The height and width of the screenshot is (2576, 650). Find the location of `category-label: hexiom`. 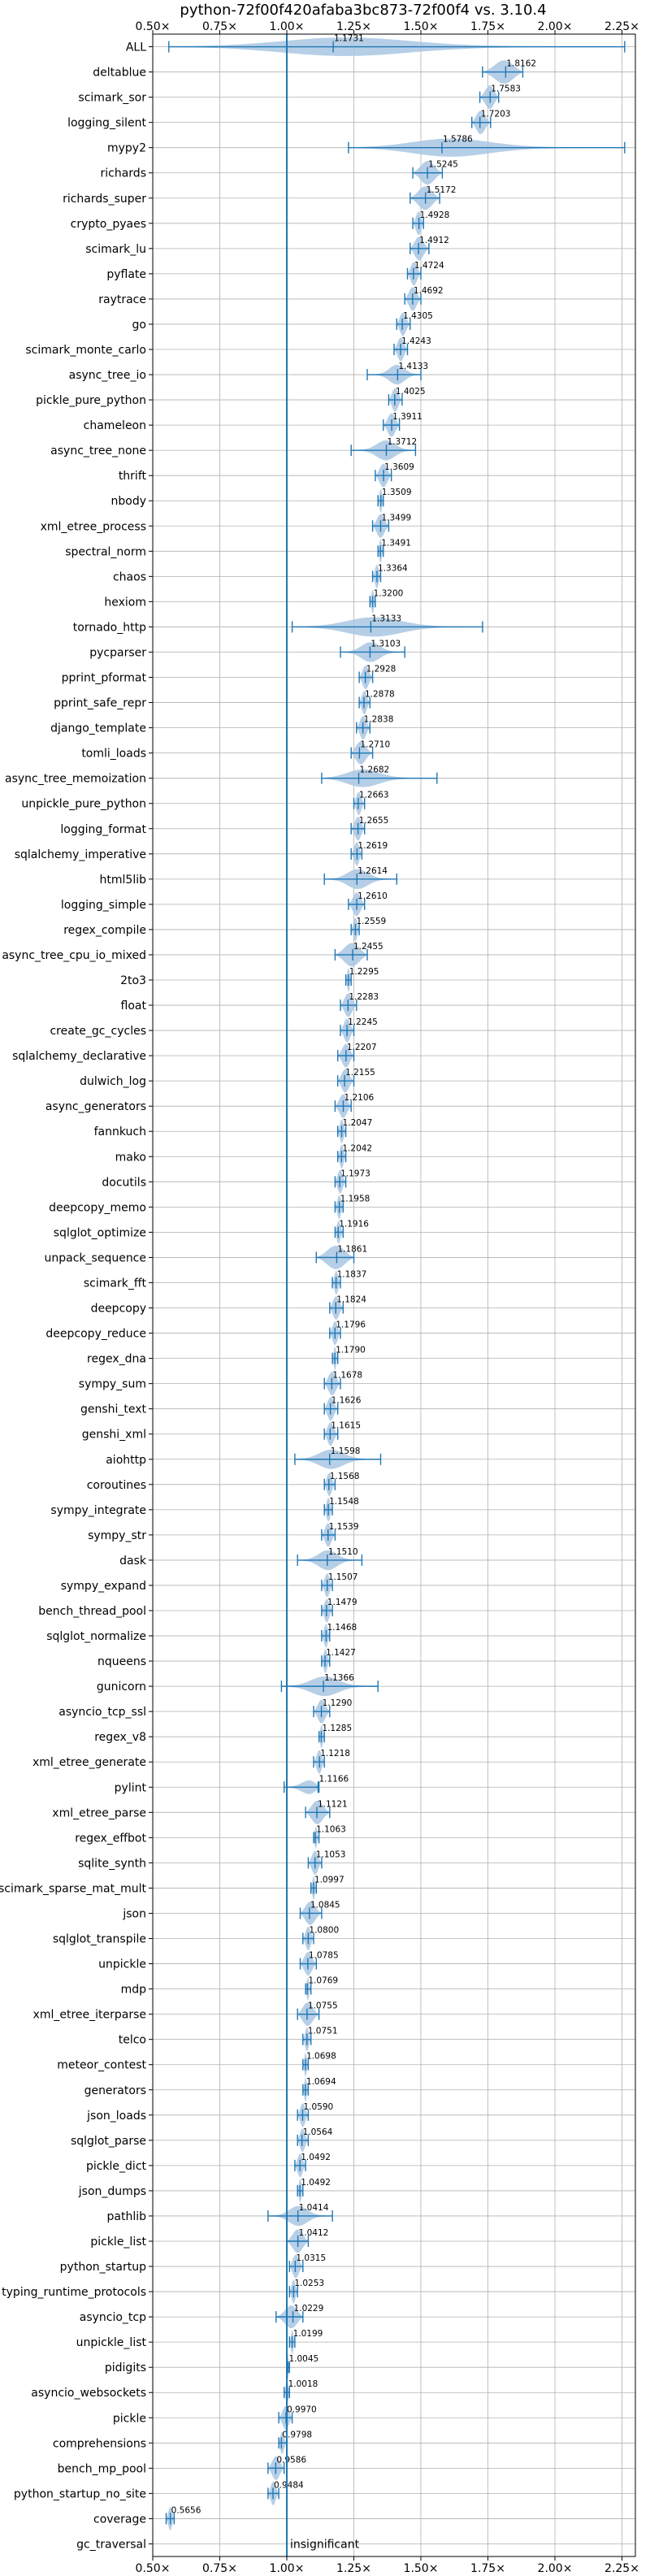

category-label: hexiom is located at coordinates (125, 602).